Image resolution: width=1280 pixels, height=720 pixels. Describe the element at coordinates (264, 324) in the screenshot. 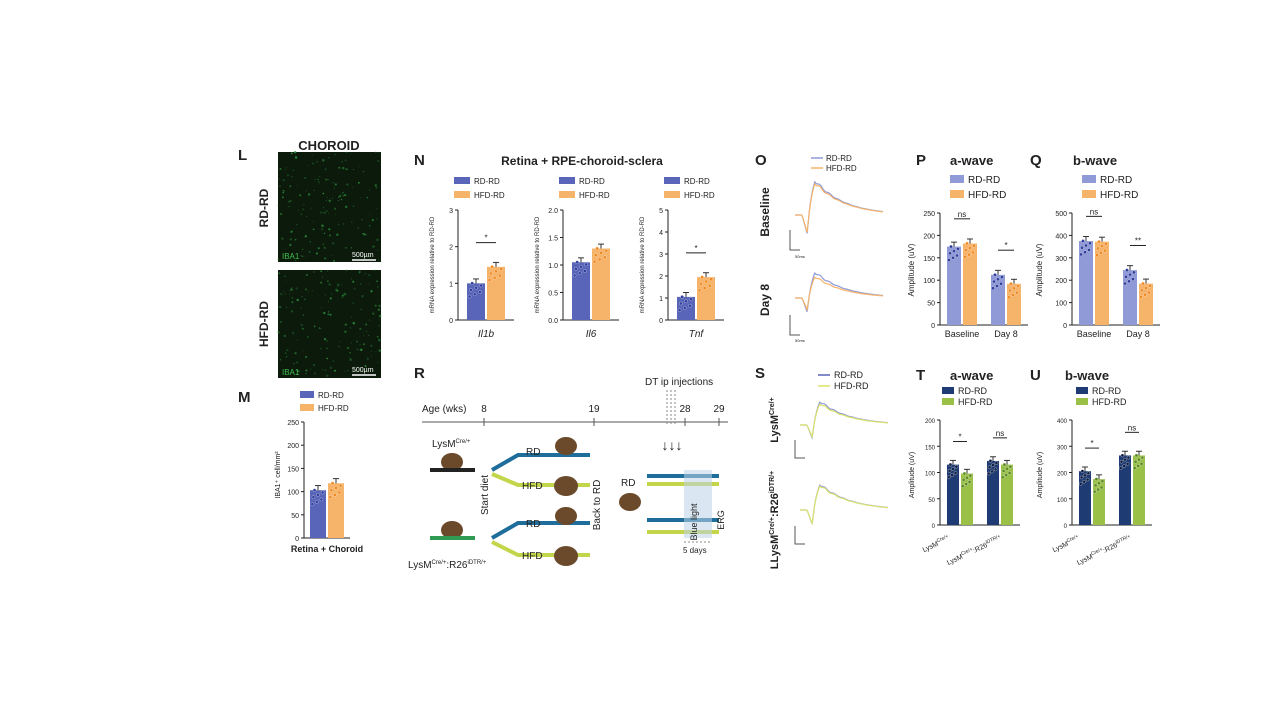

I see `row-label-hfd-rd: HFD-RD` at that location.